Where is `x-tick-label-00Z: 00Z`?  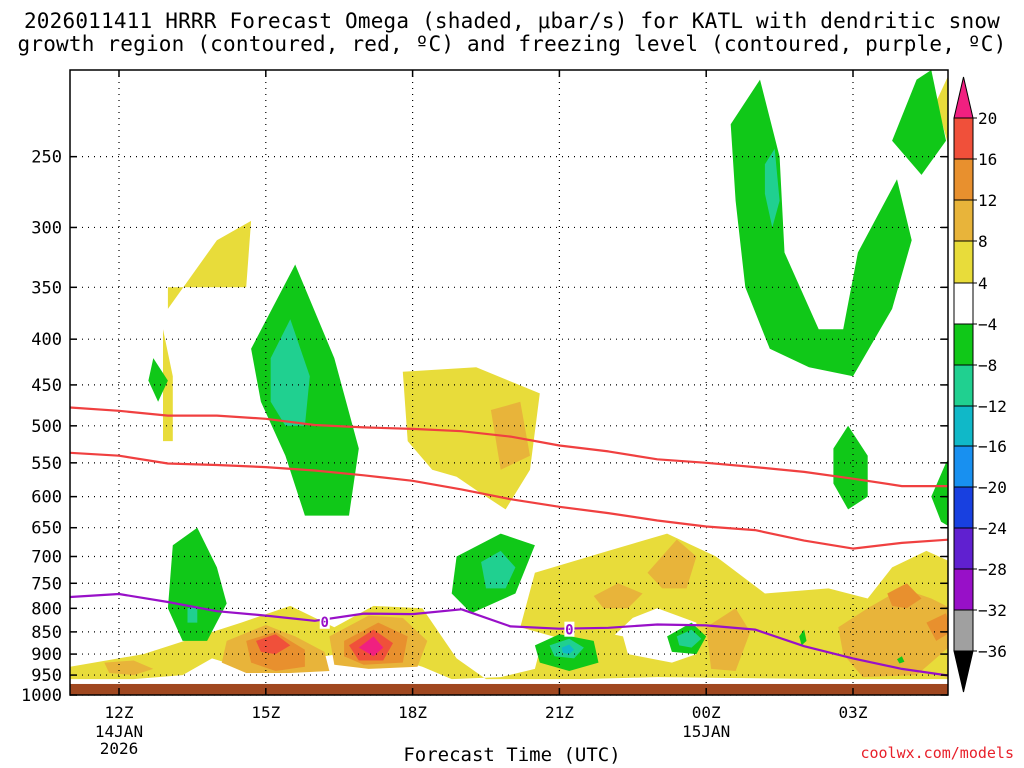
x-tick-label-00Z: 00Z is located at coordinates (706, 712).